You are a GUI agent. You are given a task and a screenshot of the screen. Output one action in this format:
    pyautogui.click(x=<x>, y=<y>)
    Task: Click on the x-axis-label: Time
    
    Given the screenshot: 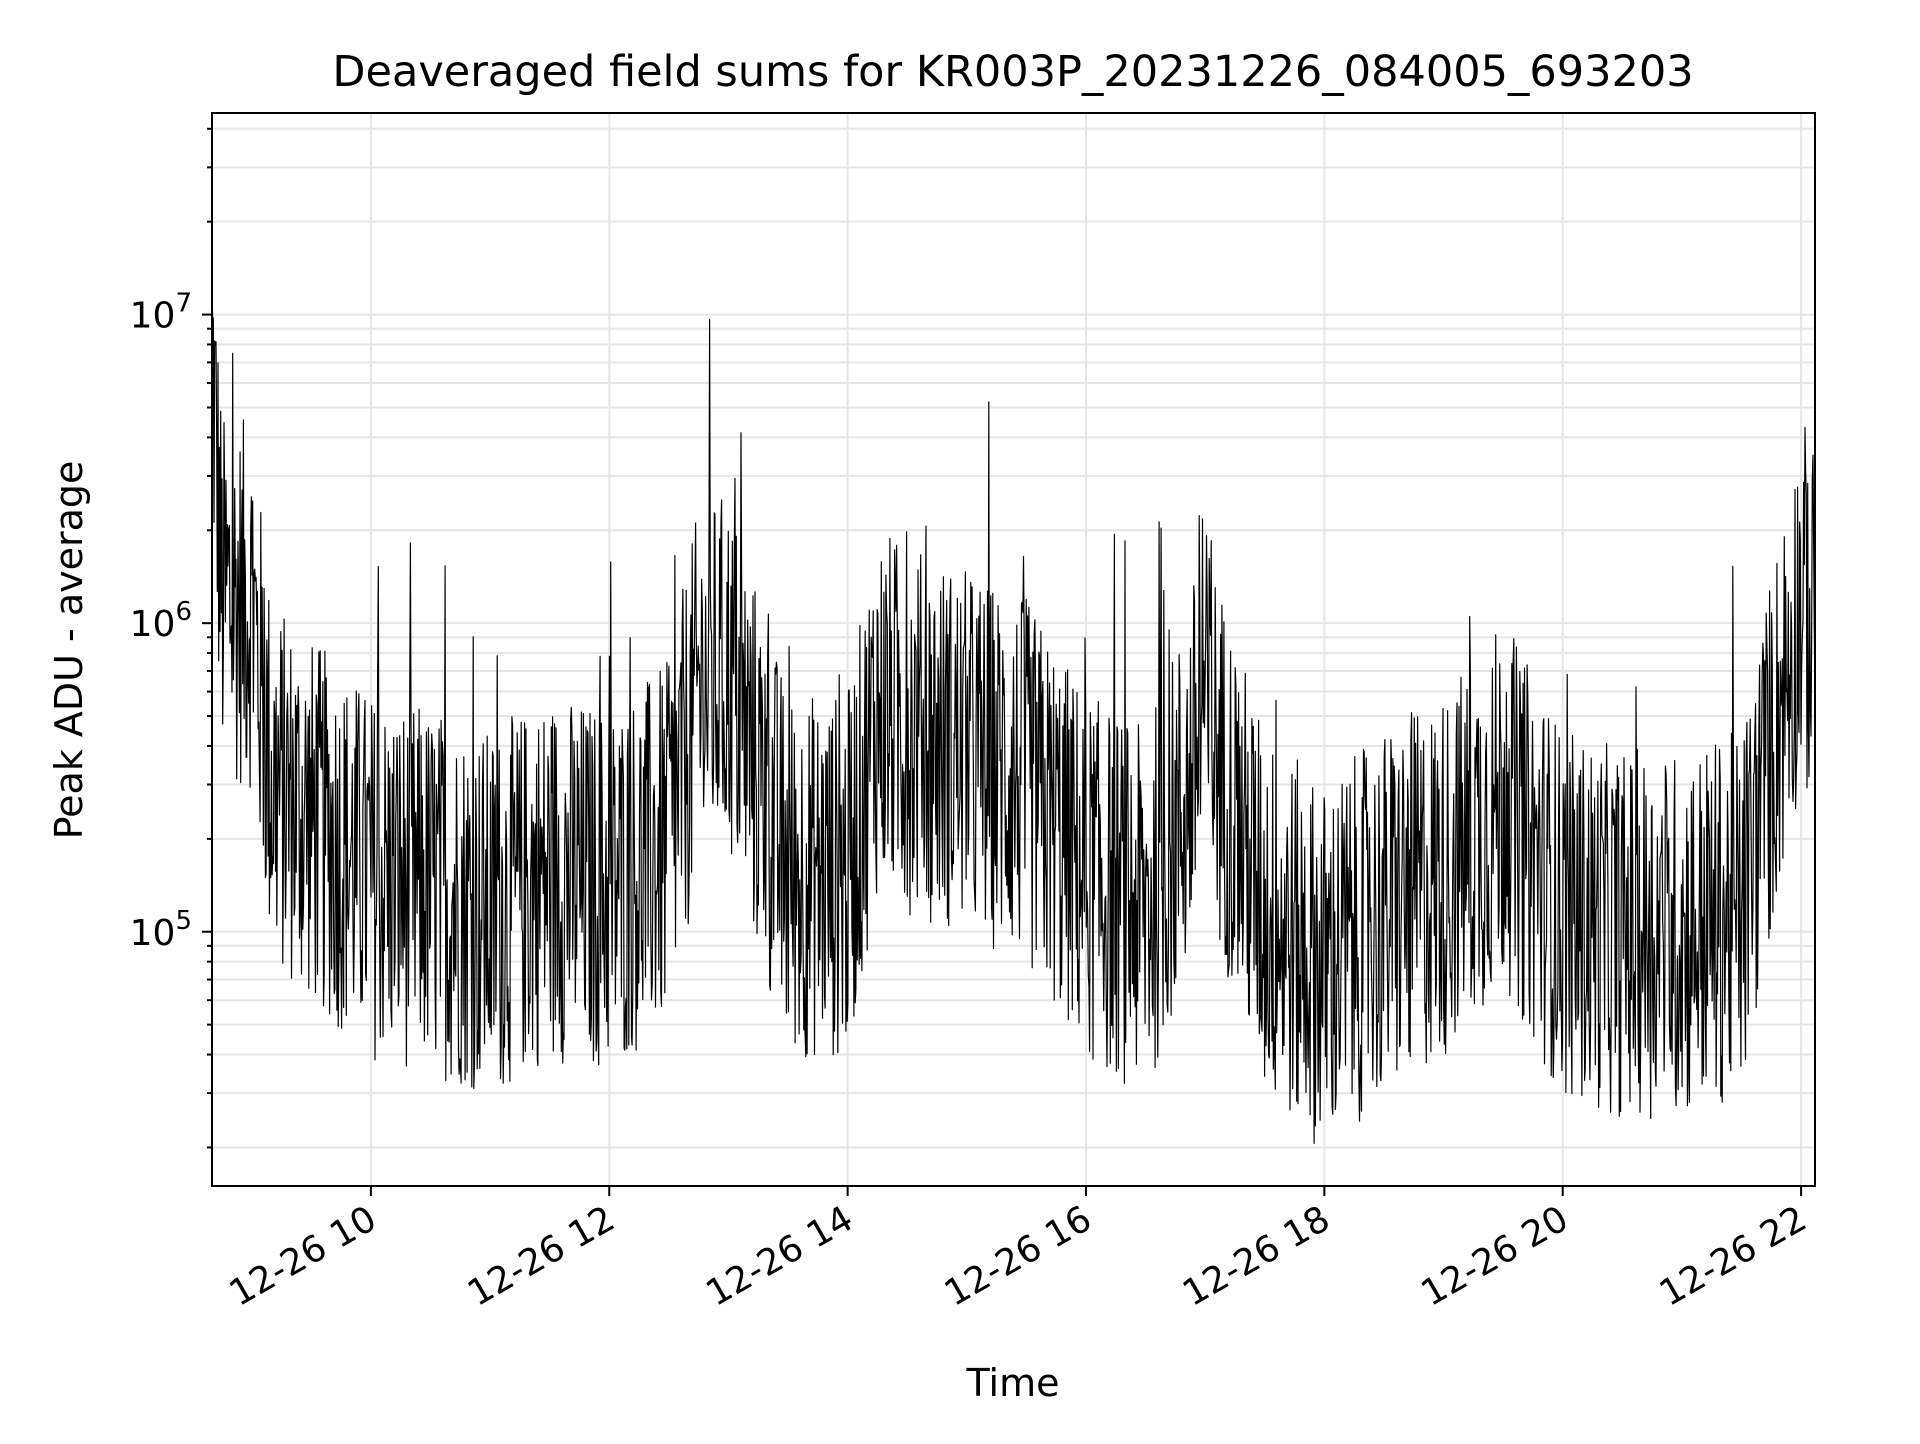 What is the action you would take?
    pyautogui.click(x=1013, y=1383)
    